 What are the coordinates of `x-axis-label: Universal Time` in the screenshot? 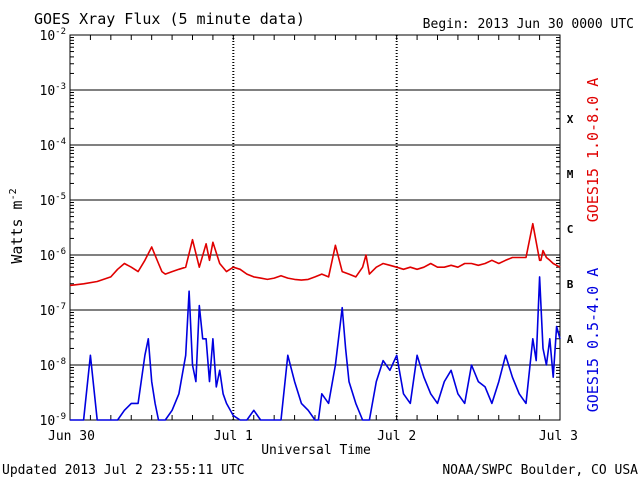 It's located at (316, 450).